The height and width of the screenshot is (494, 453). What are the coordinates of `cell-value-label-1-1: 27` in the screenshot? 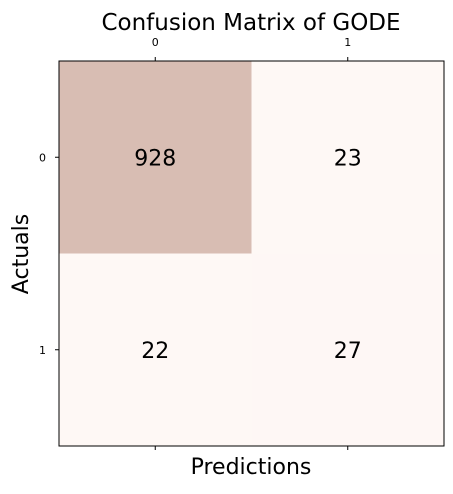 It's located at (348, 351).